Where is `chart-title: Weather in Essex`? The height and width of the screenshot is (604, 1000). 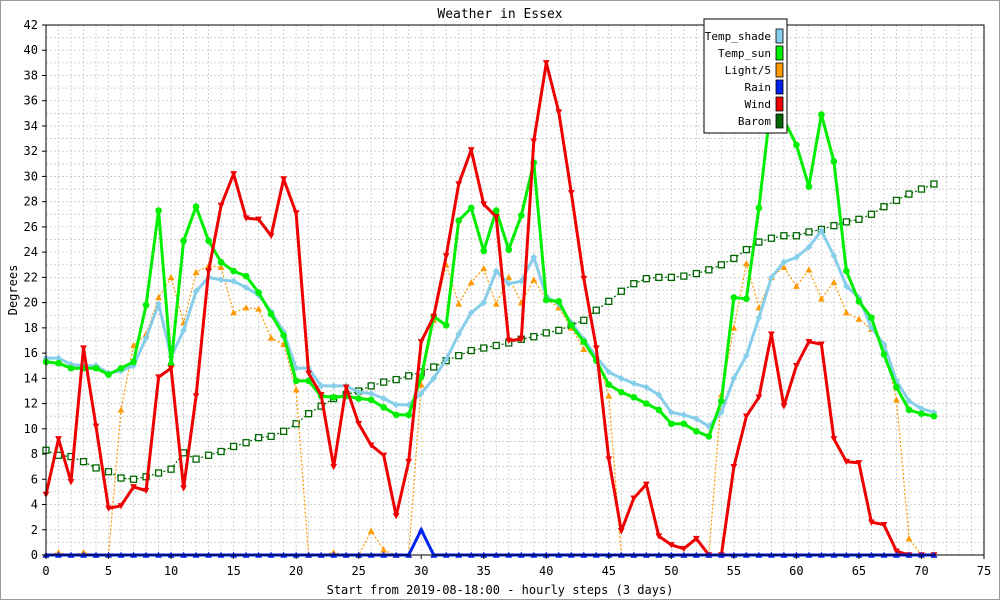 chart-title: Weather in Essex is located at coordinates (499, 14).